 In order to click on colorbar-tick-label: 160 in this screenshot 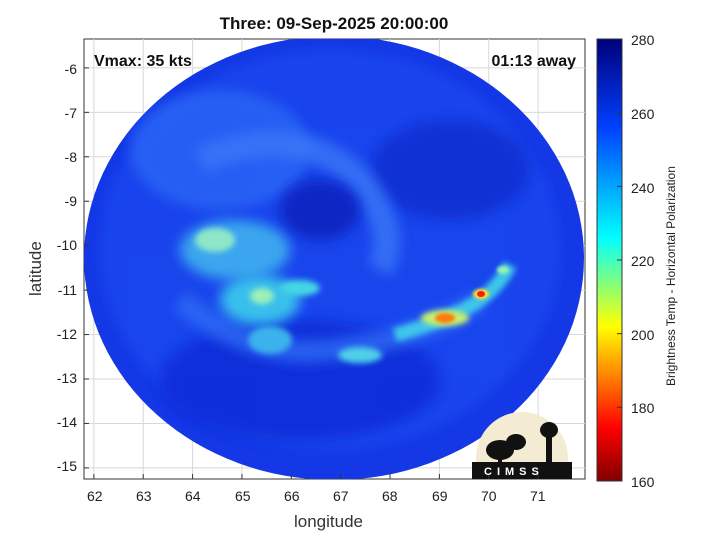, I will do `click(643, 482)`.